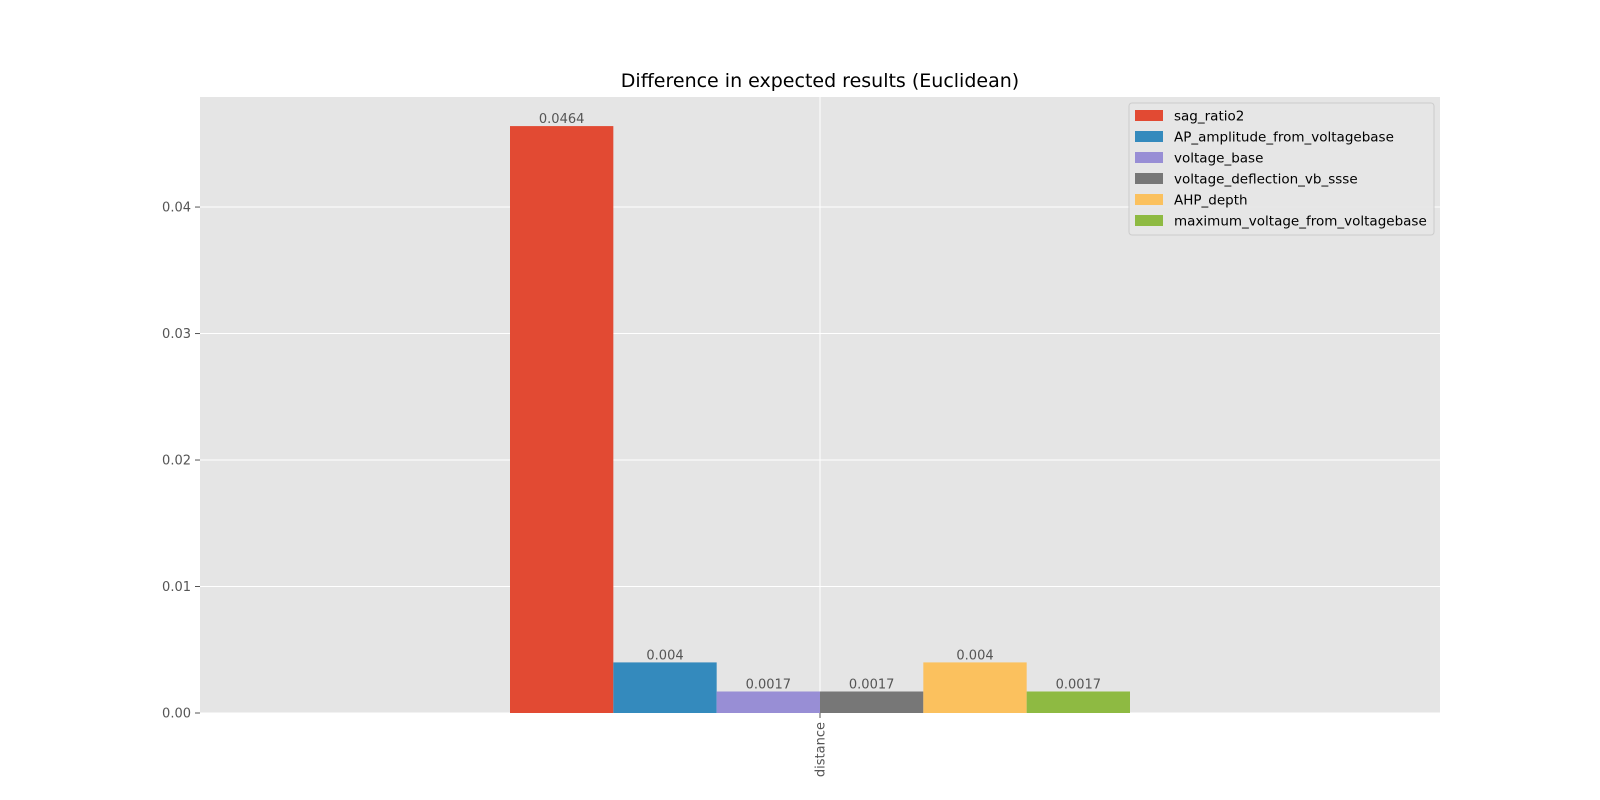  I want to click on legend-swatch-AP_amplitude_from_voltagebase, so click(1149, 136).